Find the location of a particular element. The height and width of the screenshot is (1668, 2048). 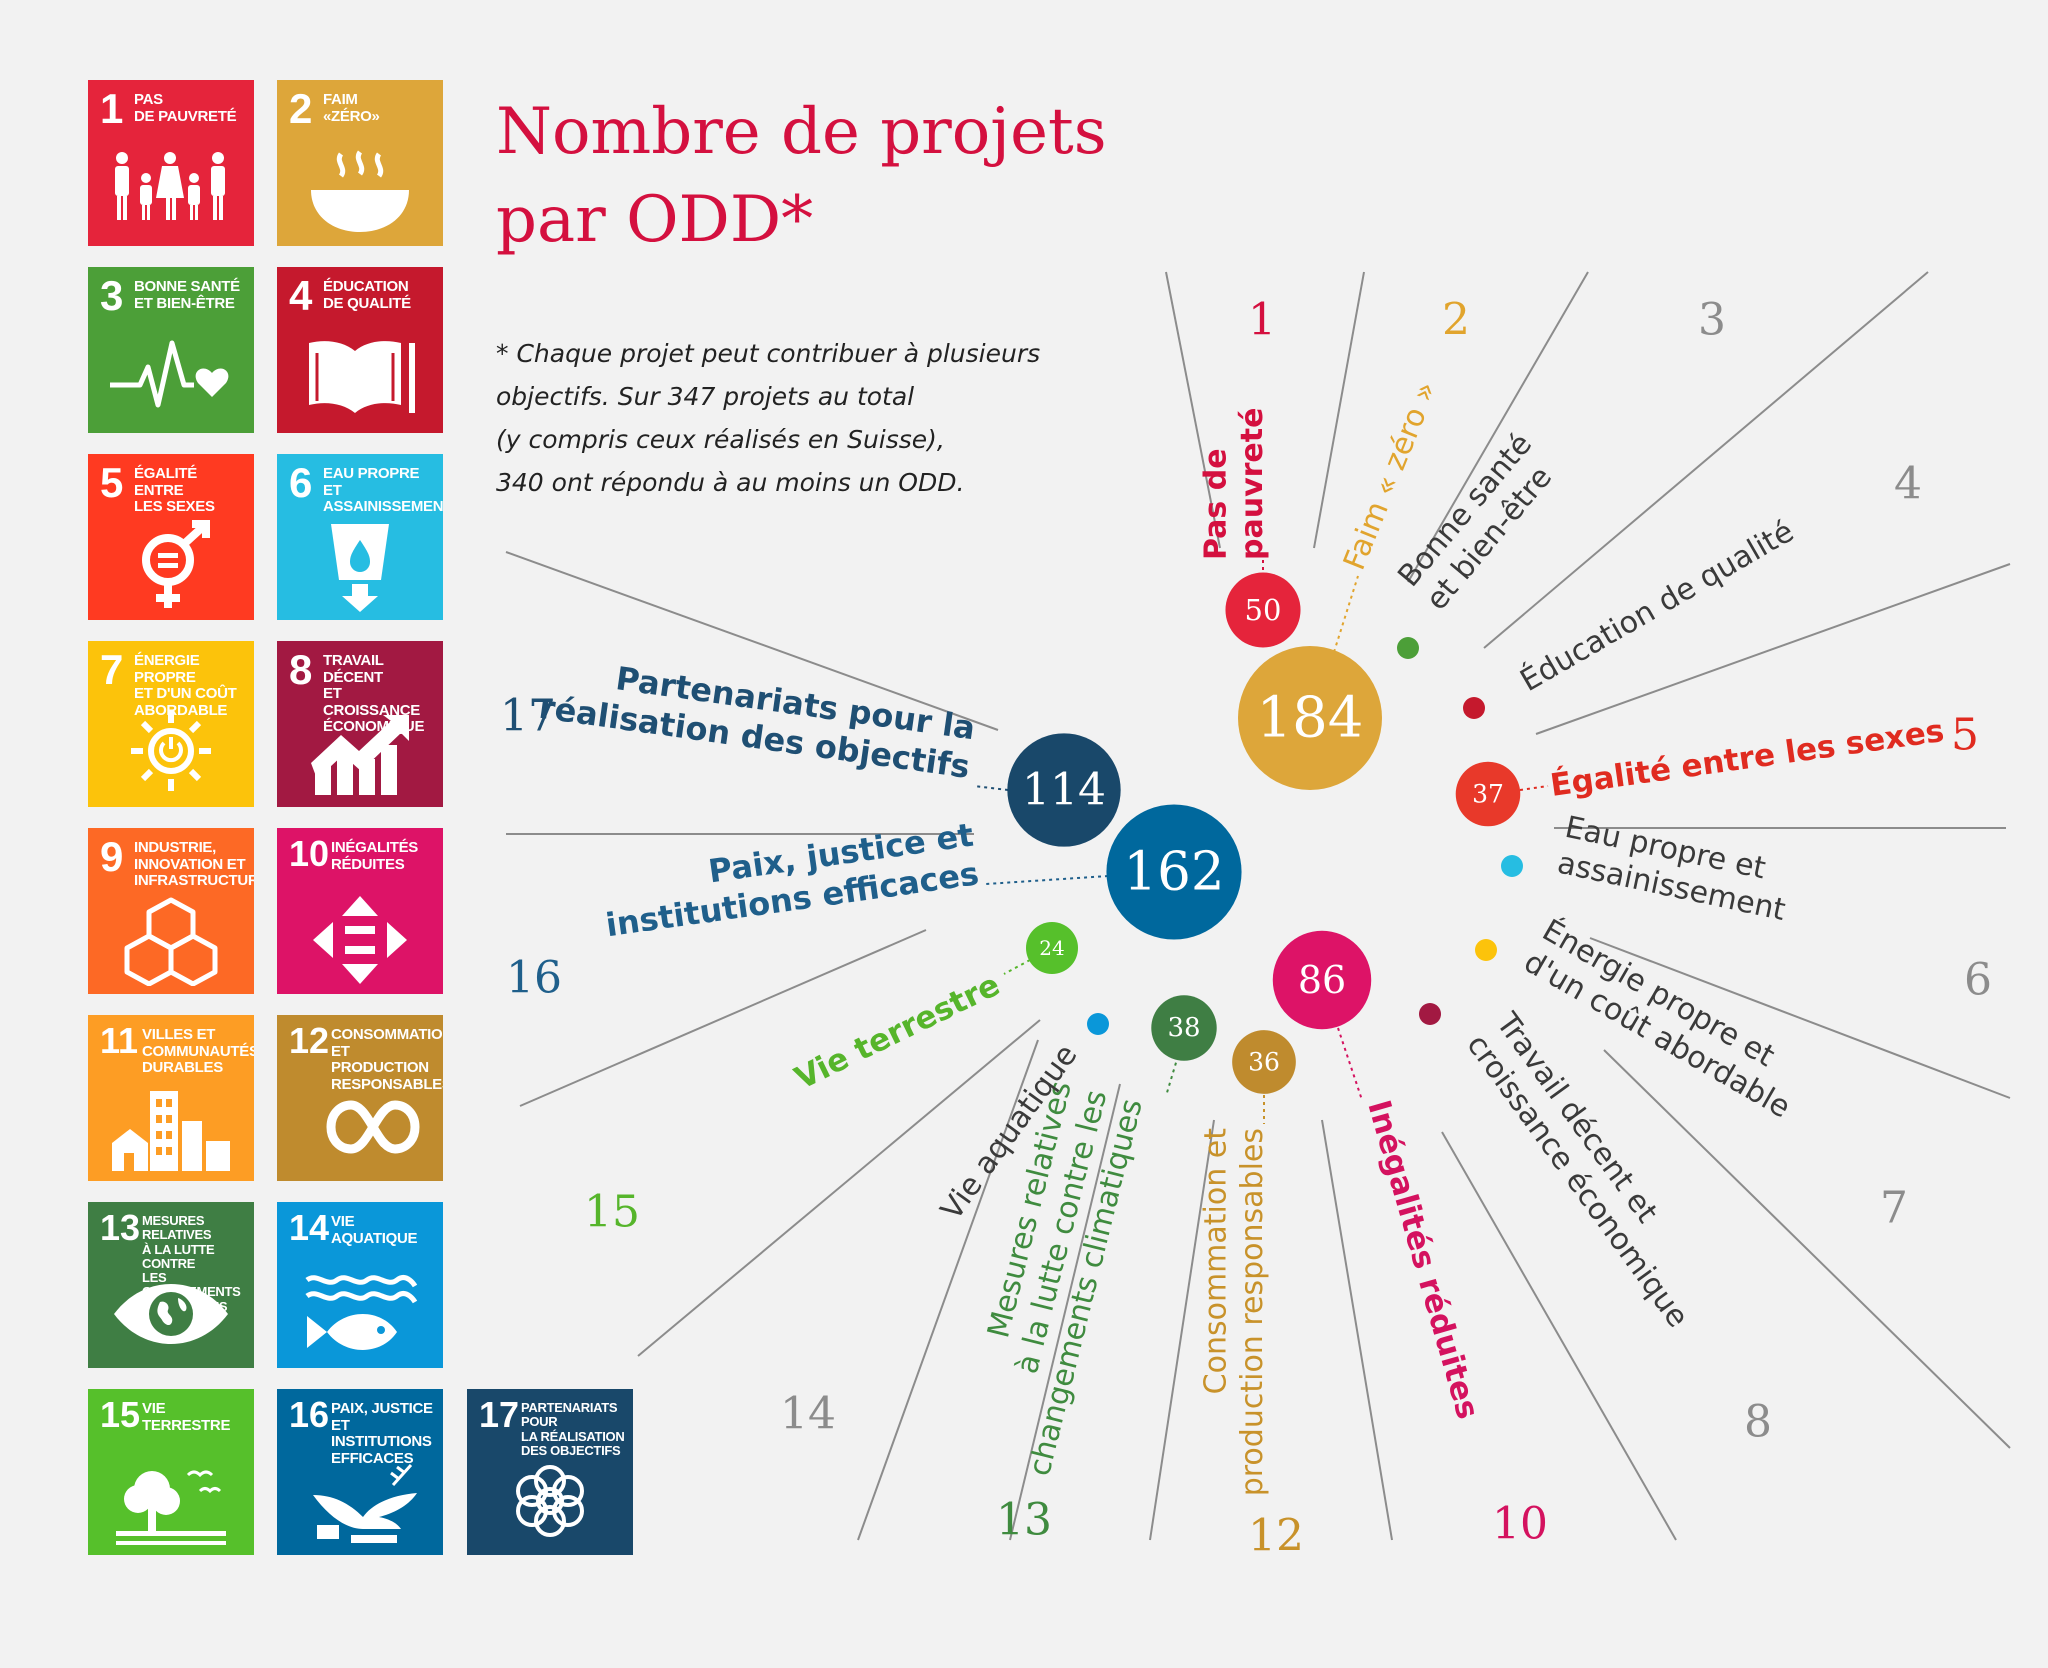

sdg-tile-label: Inégalités réduites is located at coordinates (375, 856).